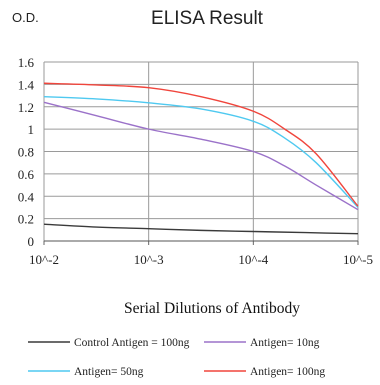 The height and width of the screenshot is (385, 380). What do you see at coordinates (212, 308) in the screenshot?
I see `x-axis-label: Serial Dilutions of Antibody` at bounding box center [212, 308].